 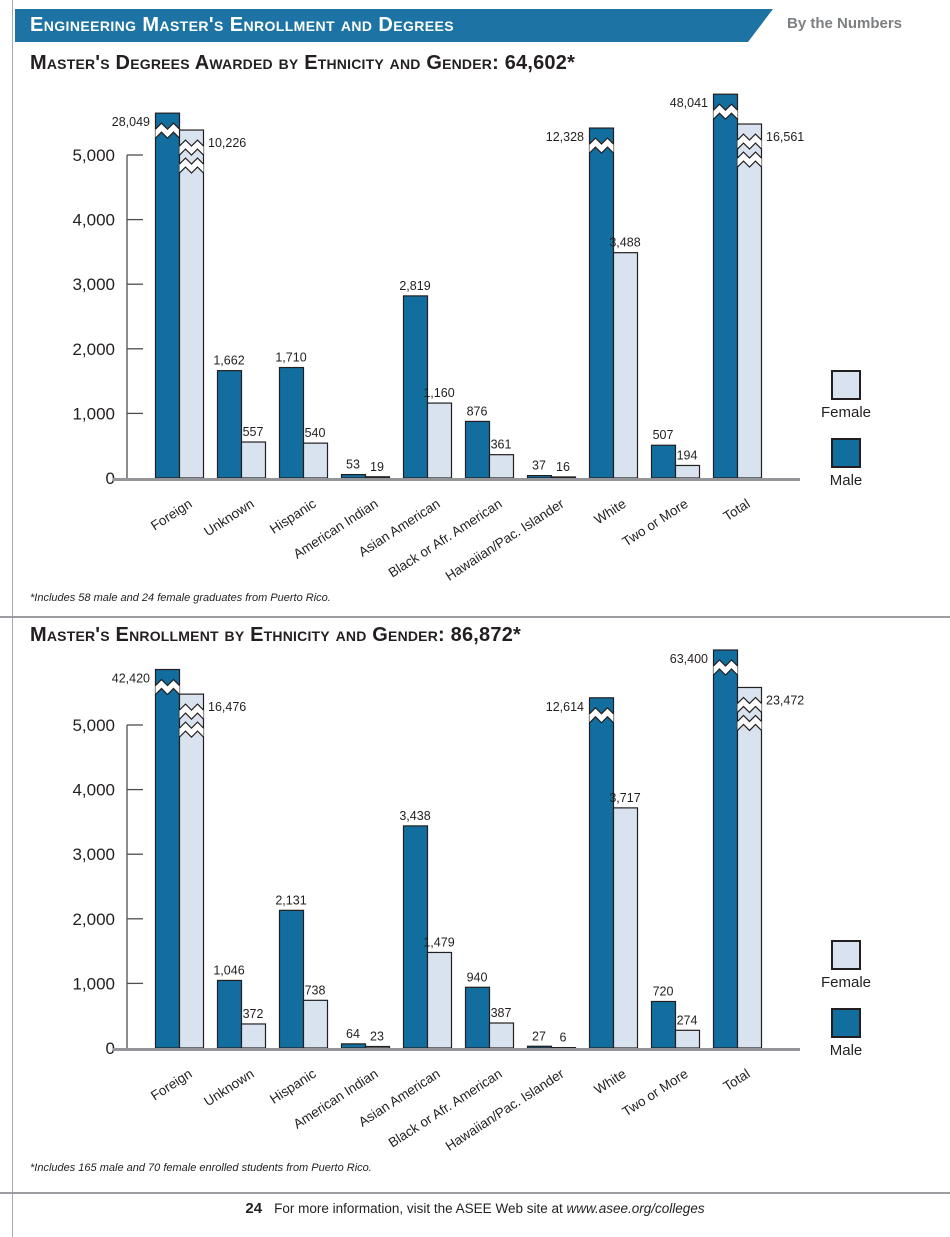 I want to click on page-number: 24, so click(x=254, y=1208).